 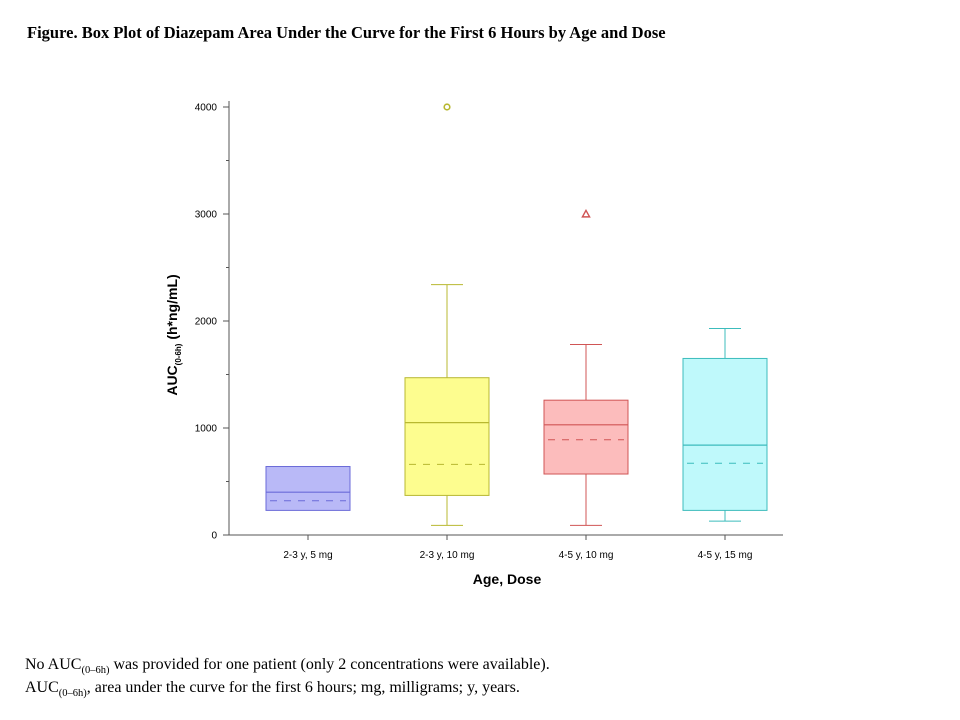 I want to click on y-tick-label: 2000, so click(x=206, y=322).